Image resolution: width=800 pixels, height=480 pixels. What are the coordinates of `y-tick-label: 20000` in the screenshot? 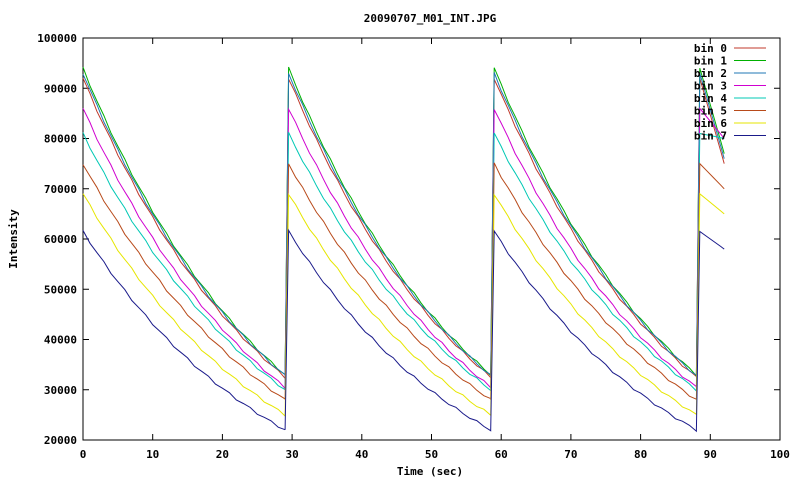 It's located at (60, 440).